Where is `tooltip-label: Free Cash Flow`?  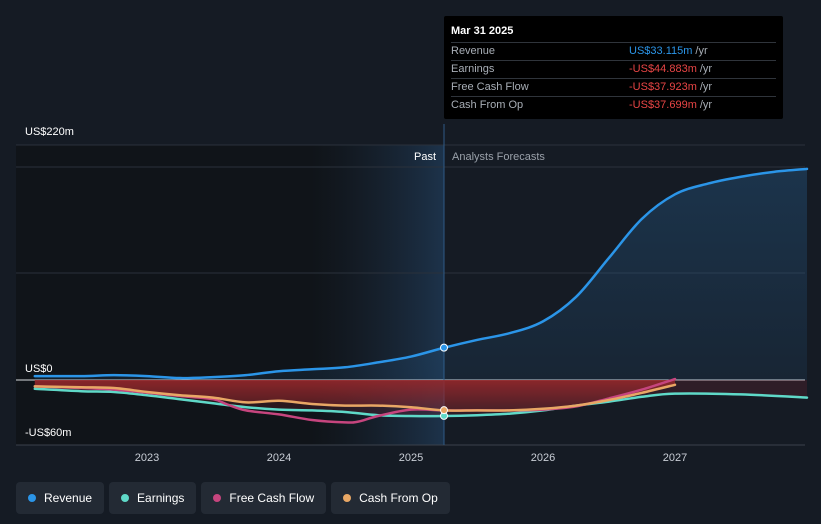
tooltip-label: Free Cash Flow is located at coordinates (490, 87).